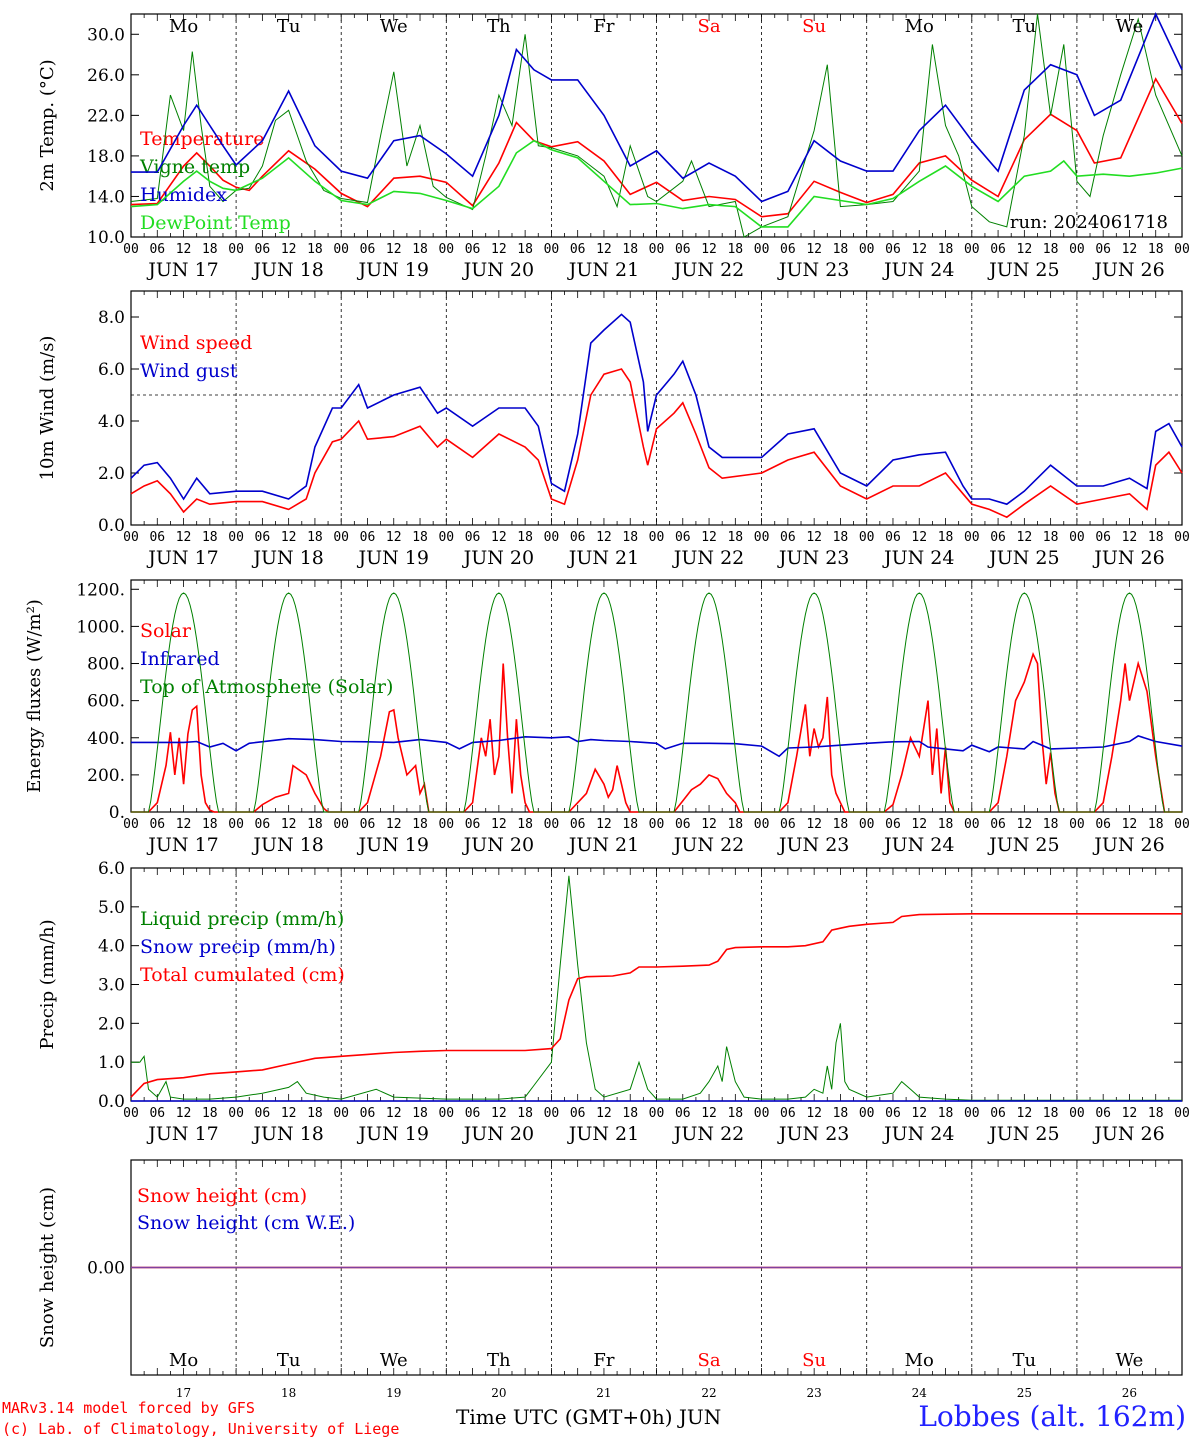 This screenshot has height=1440, width=1194. Describe the element at coordinates (920, 1393) in the screenshot. I see `day-number-label: 24` at that location.